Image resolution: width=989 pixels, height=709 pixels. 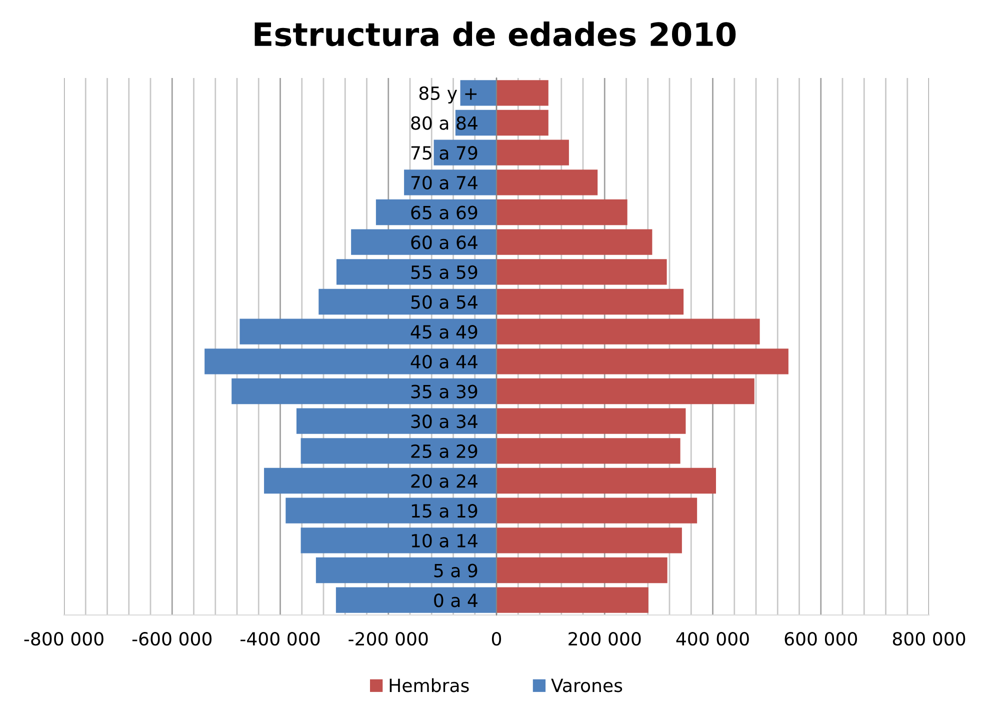 What do you see at coordinates (445, 541) in the screenshot?
I see `y-tick-label: 10 a 14` at bounding box center [445, 541].